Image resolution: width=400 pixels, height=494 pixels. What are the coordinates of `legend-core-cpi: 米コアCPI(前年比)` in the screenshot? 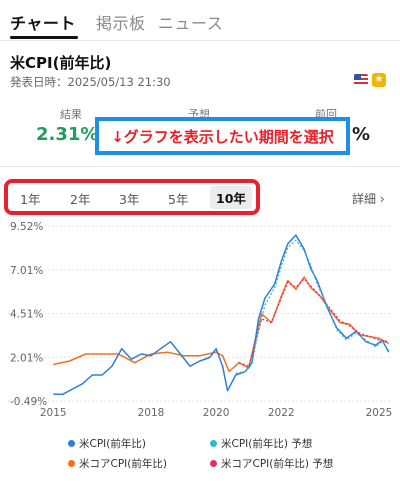 It's located at (117, 463).